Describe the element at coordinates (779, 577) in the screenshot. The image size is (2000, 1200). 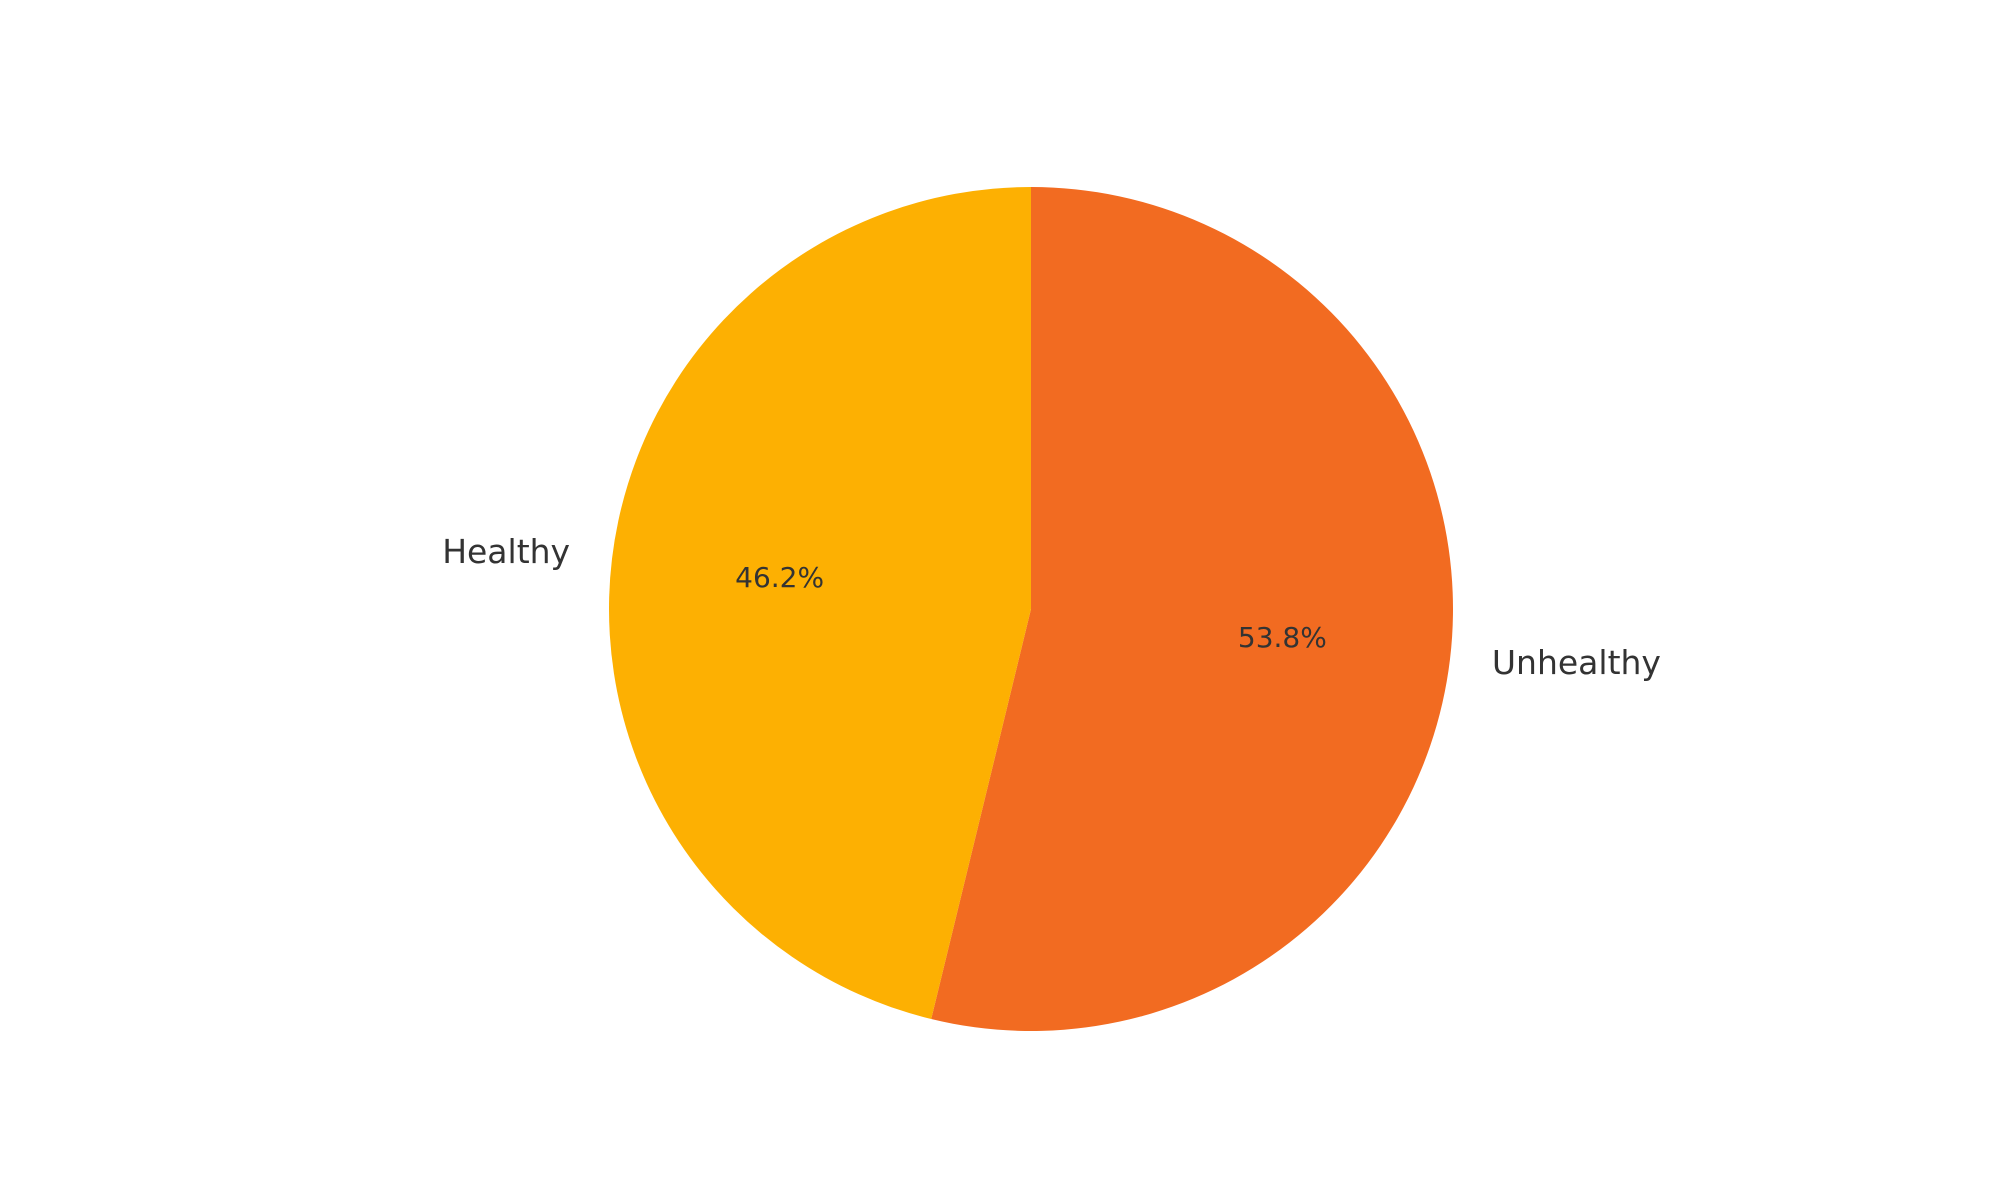
I see `slice-percent-healthy: 46.2%` at that location.